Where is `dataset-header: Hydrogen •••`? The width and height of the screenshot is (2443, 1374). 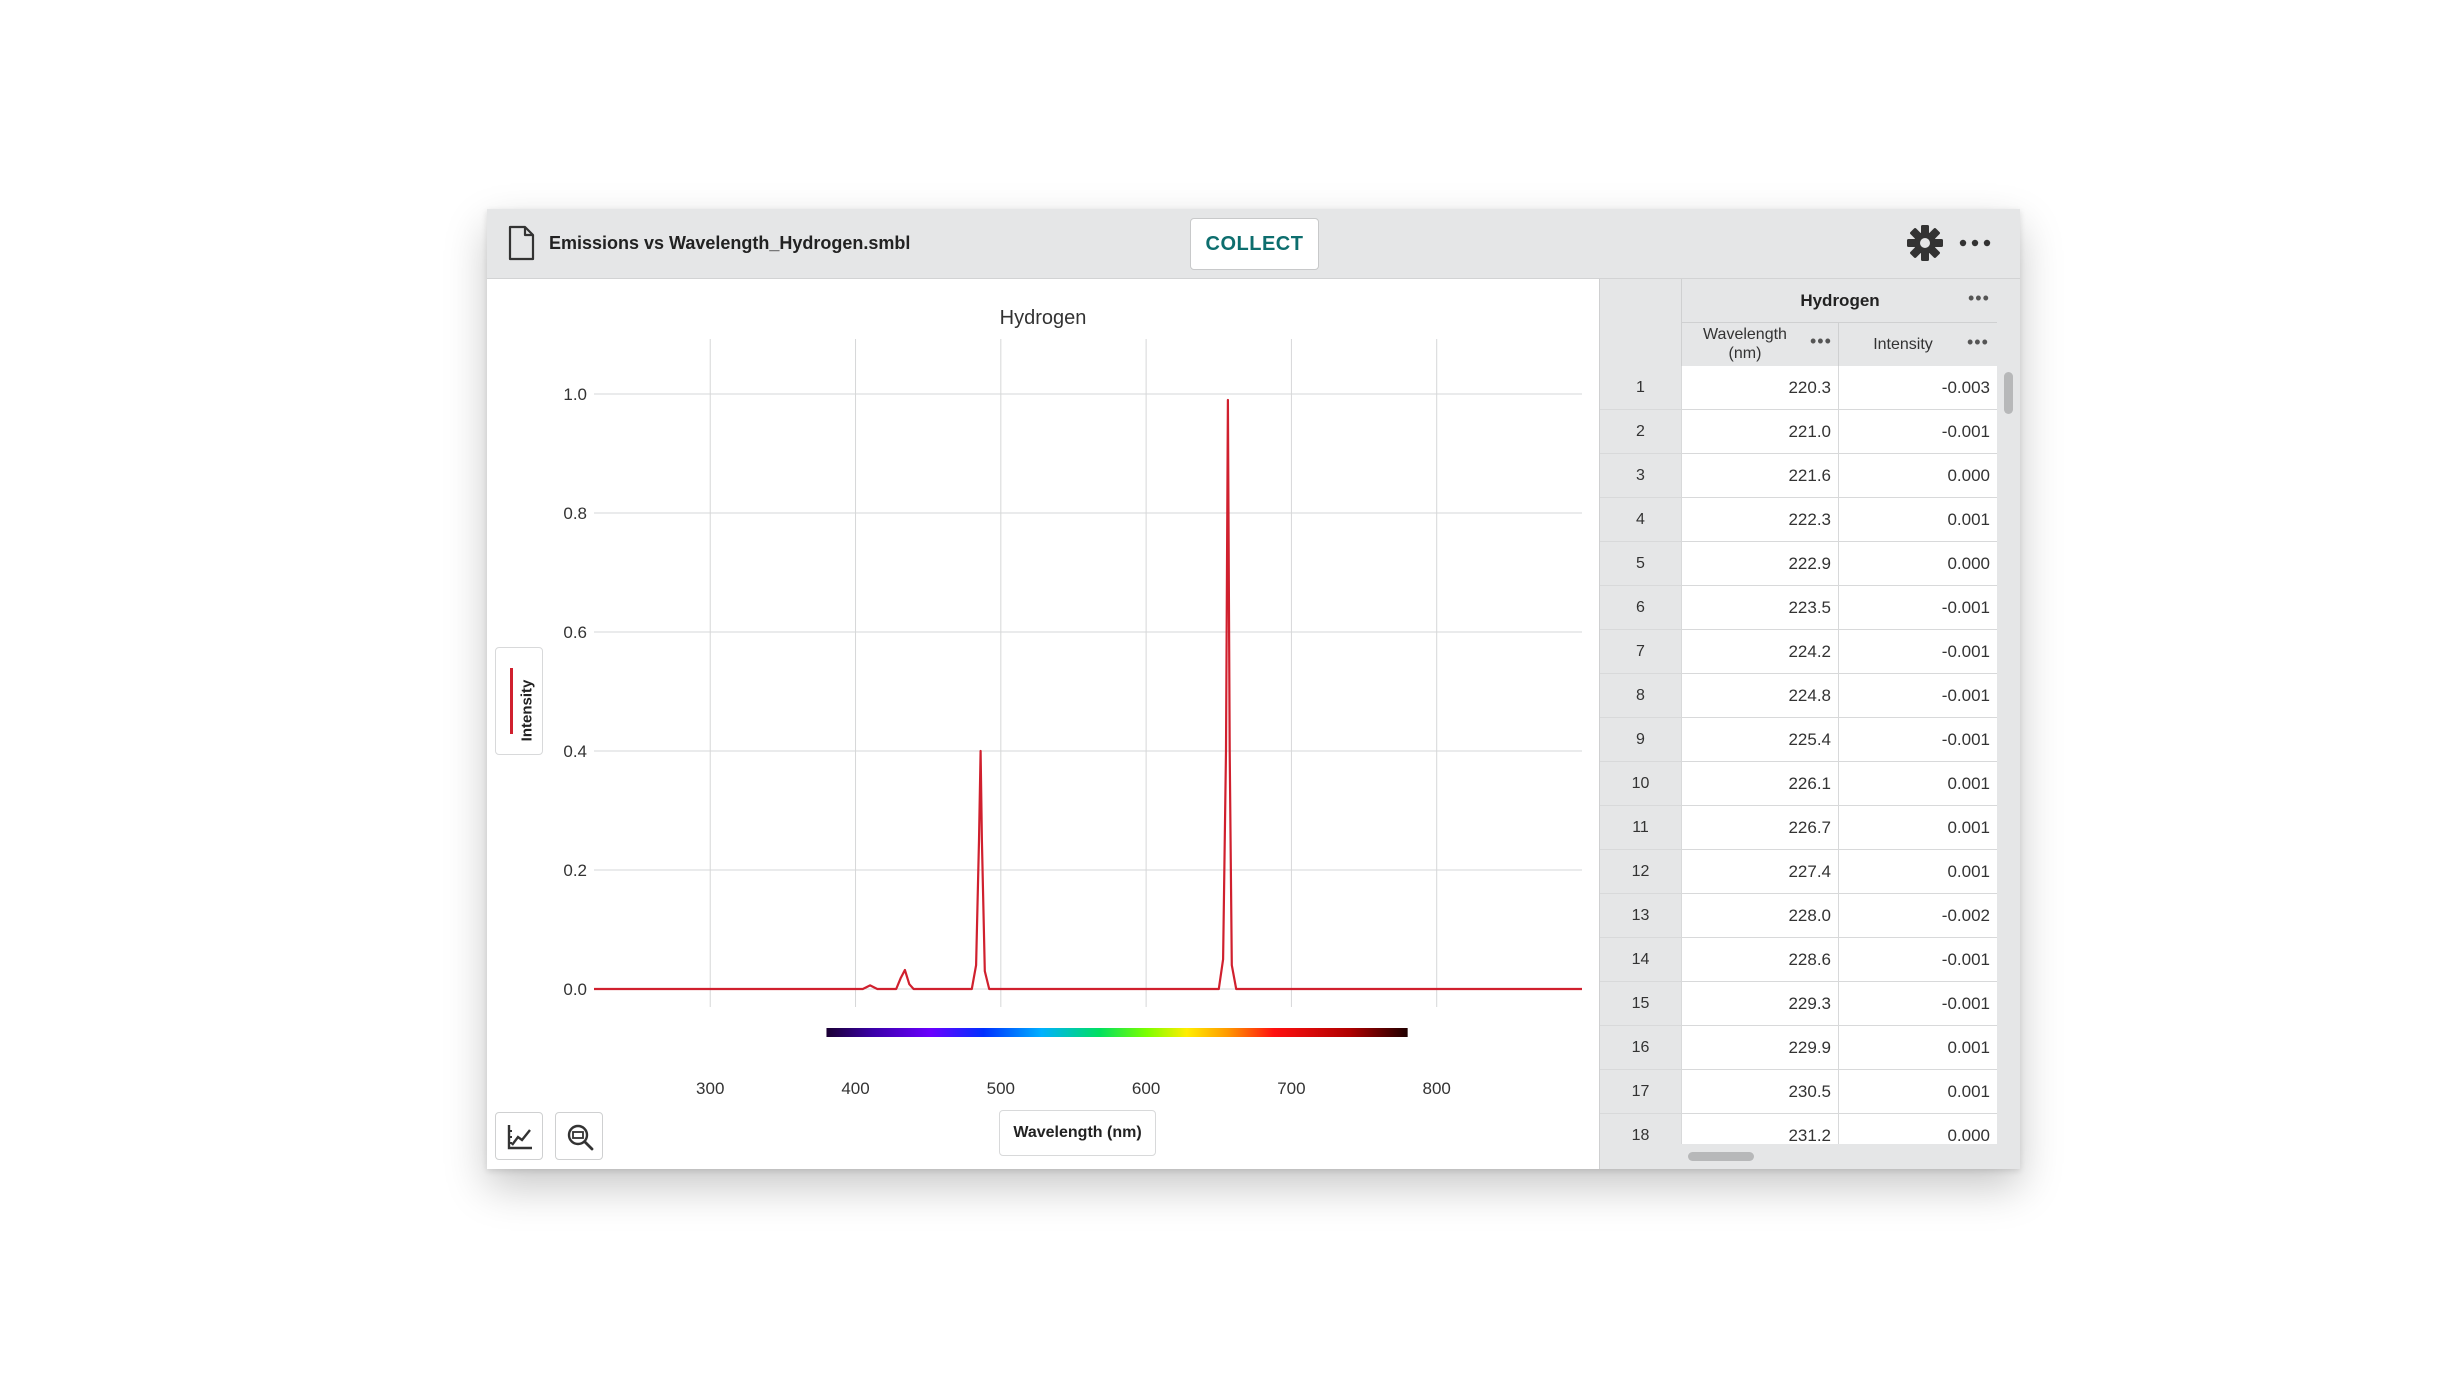
dataset-header: Hydrogen ••• is located at coordinates (1839, 301).